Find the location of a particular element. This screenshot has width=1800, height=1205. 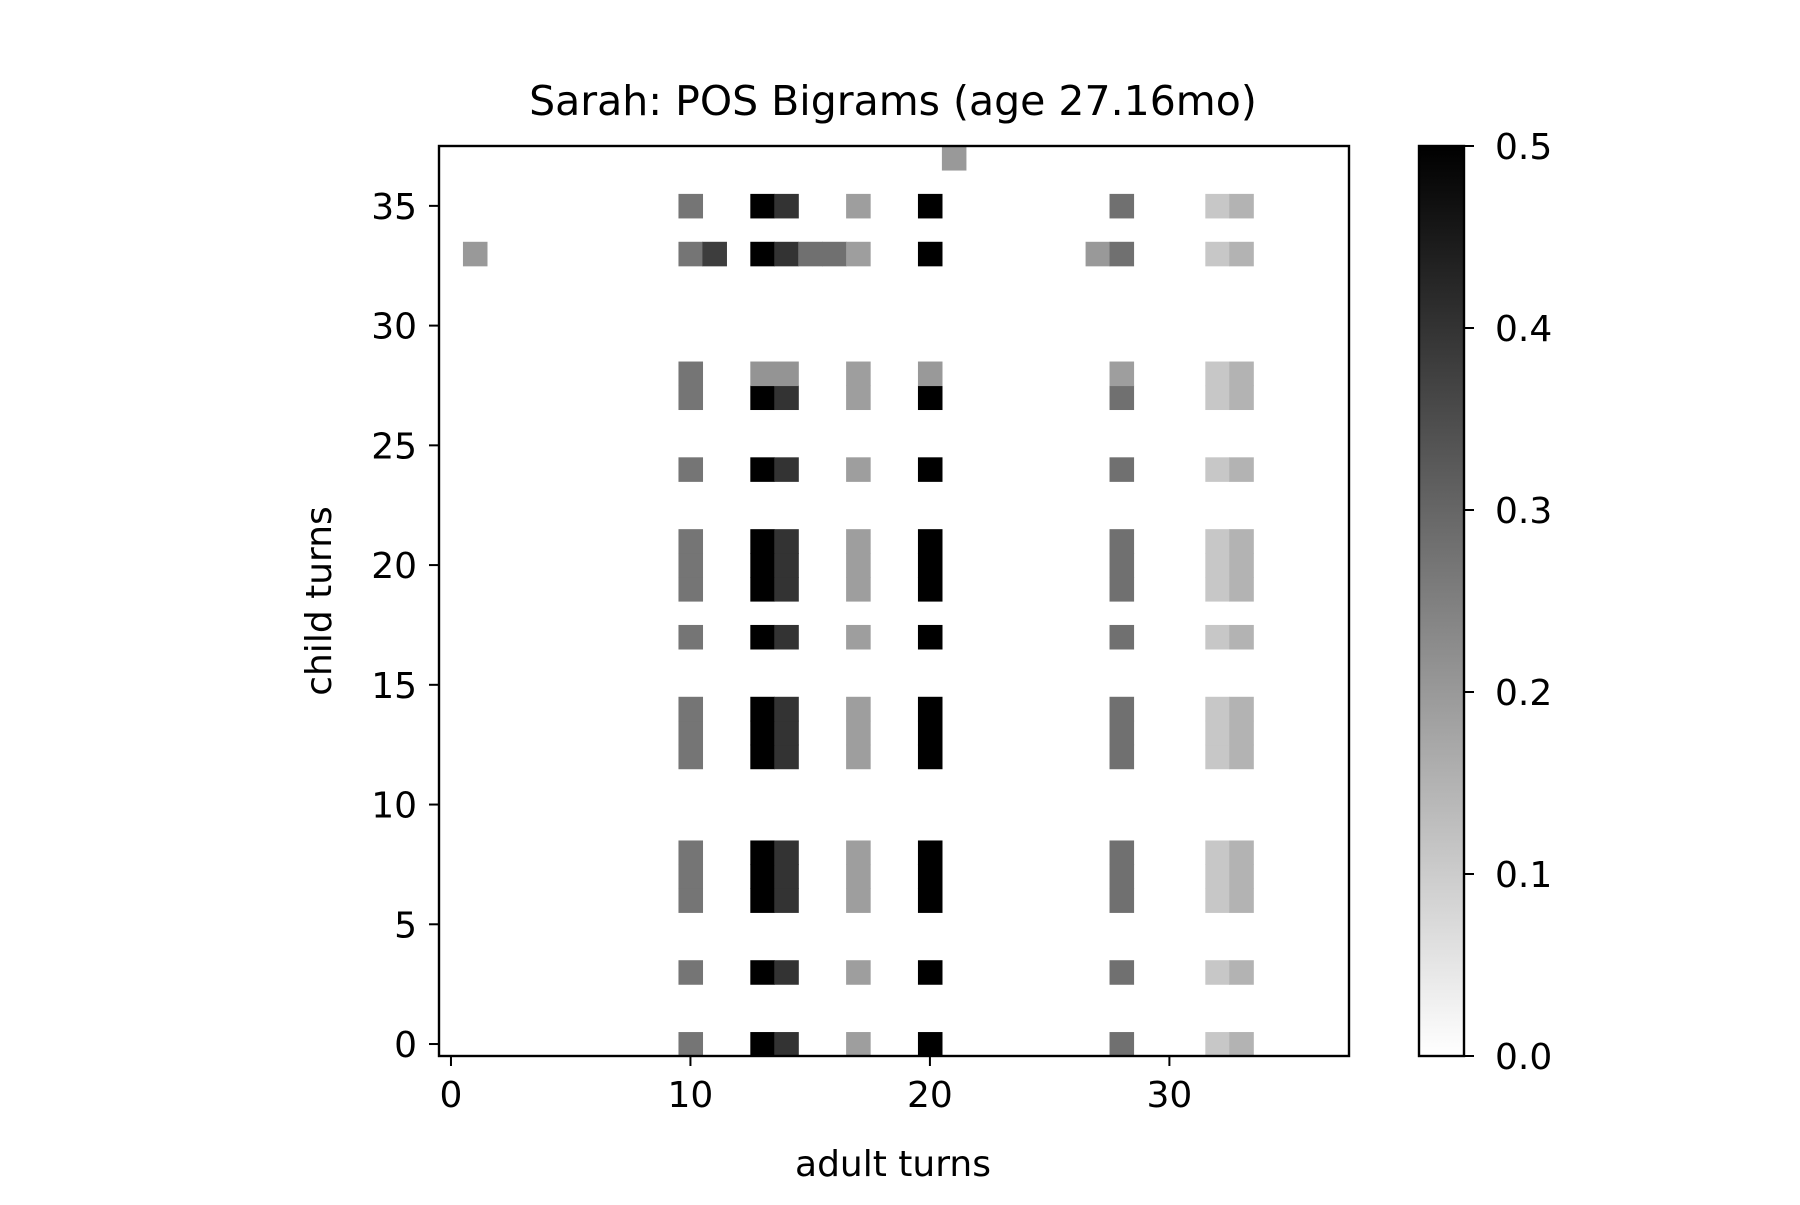

colorbar-tick-label: 0.0 is located at coordinates (1523, 1057).